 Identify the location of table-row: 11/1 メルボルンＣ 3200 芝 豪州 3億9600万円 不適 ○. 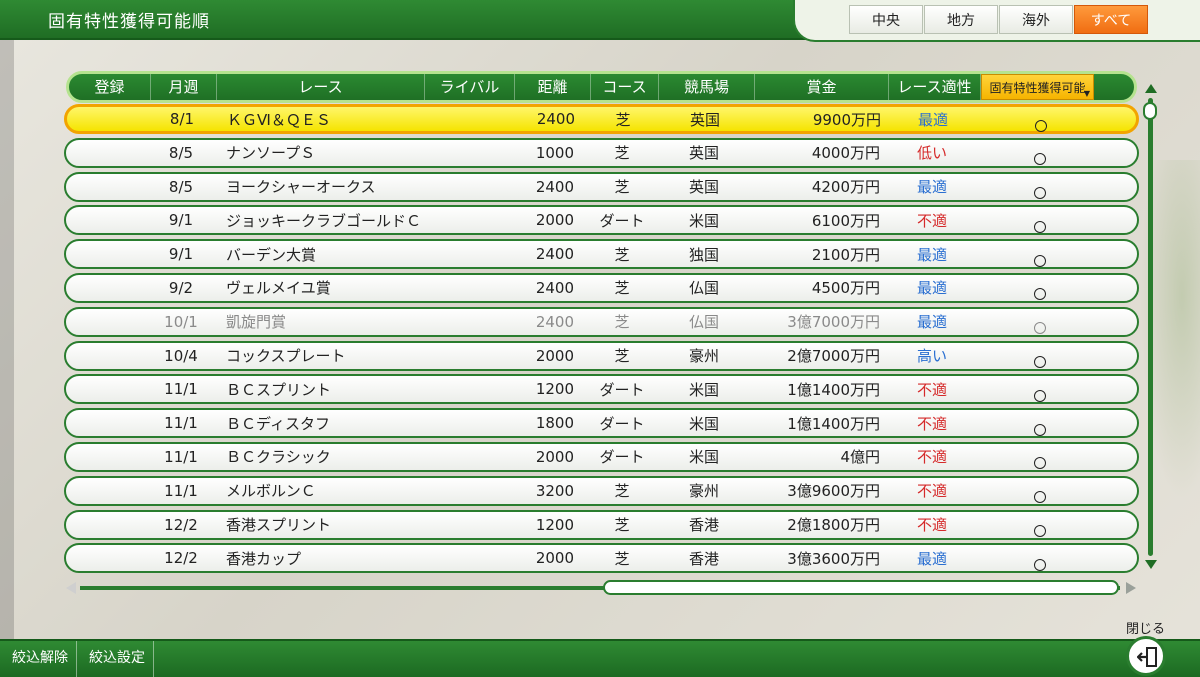
(601, 490).